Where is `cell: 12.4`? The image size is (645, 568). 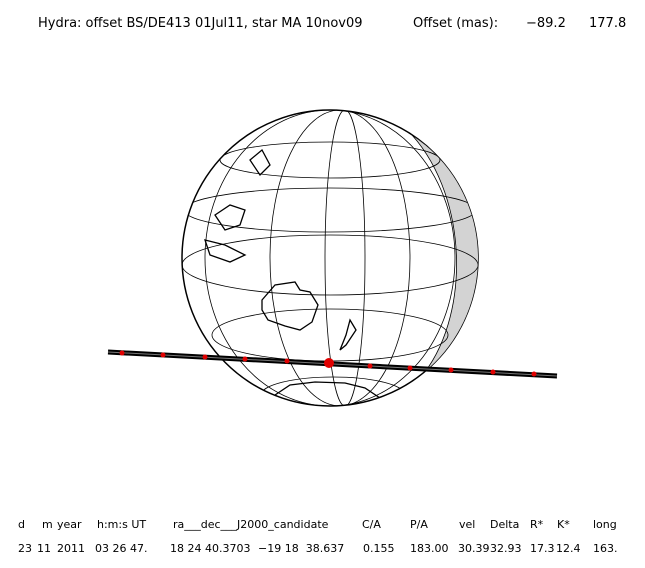
cell: 12.4 is located at coordinates (568, 548).